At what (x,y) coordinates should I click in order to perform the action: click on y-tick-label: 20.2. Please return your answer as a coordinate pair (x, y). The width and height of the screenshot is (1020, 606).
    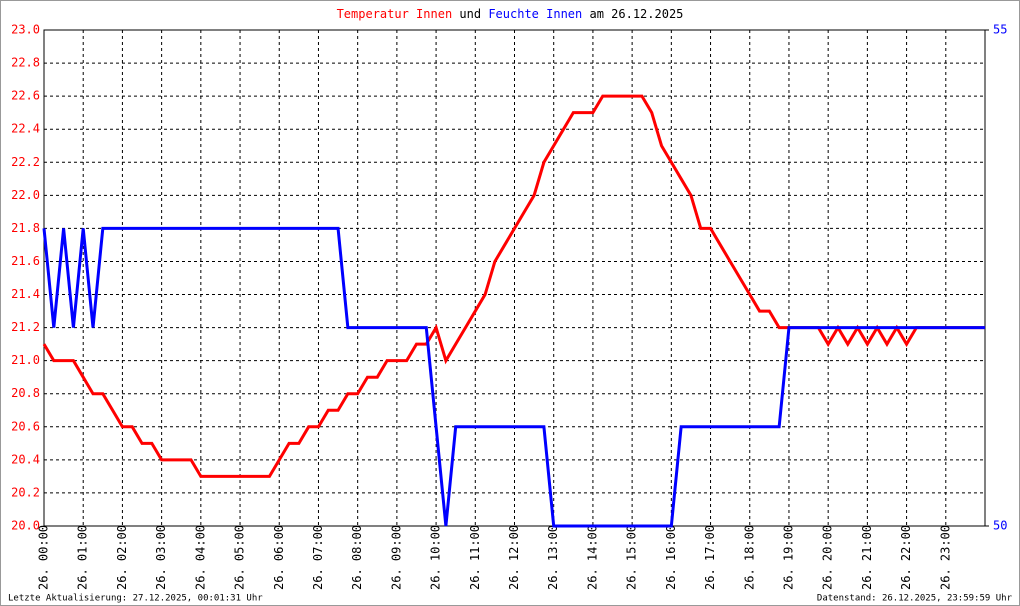
    Looking at the image, I should click on (25, 492).